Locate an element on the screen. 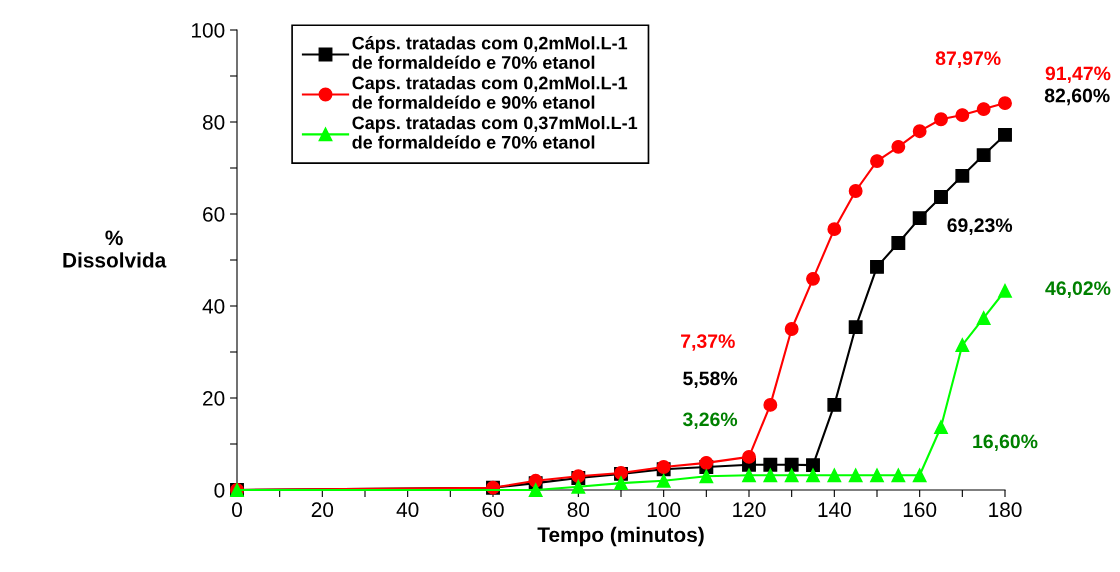  y-tick-label: 40 is located at coordinates (213, 306).